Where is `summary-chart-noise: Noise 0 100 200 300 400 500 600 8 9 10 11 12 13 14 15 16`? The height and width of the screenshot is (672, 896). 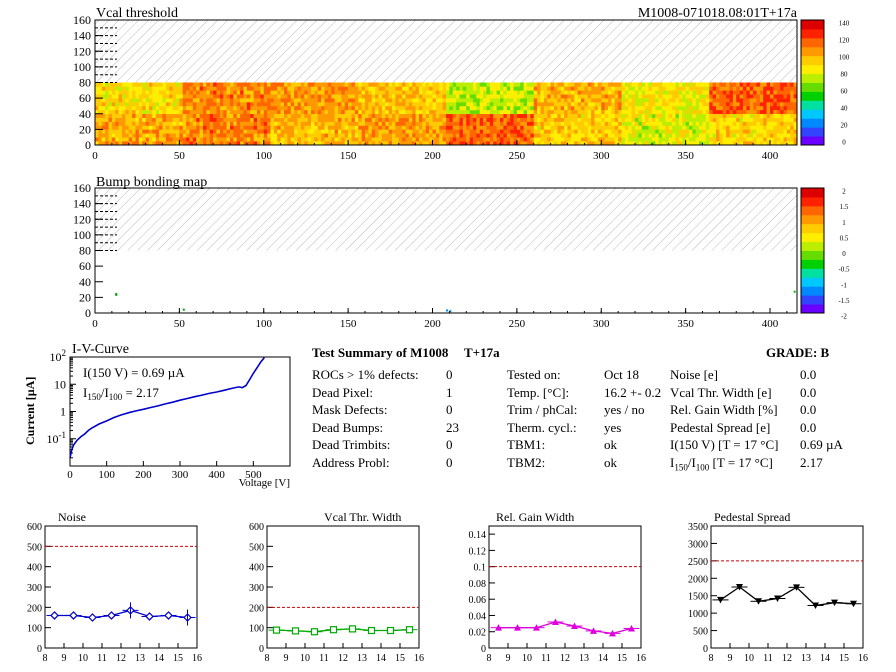 summary-chart-noise: Noise 0 100 200 300 400 500 600 8 9 10 11 12 13 14 15 16 is located at coordinates (114, 587).